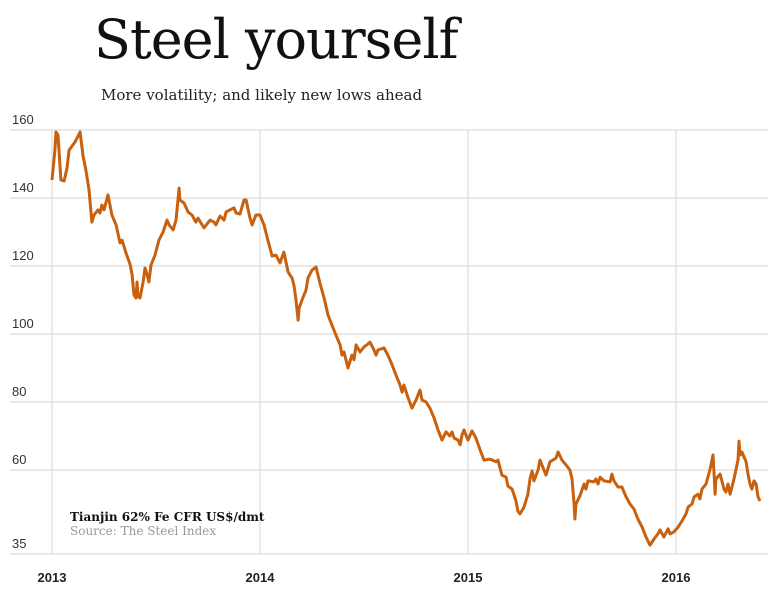  What do you see at coordinates (676, 577) in the screenshot?
I see `x-tick-label: 2016` at bounding box center [676, 577].